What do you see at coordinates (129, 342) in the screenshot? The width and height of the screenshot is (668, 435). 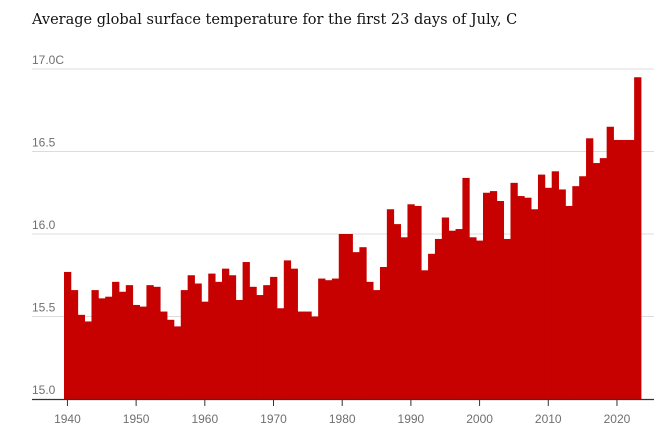 I see `bar-1949` at bounding box center [129, 342].